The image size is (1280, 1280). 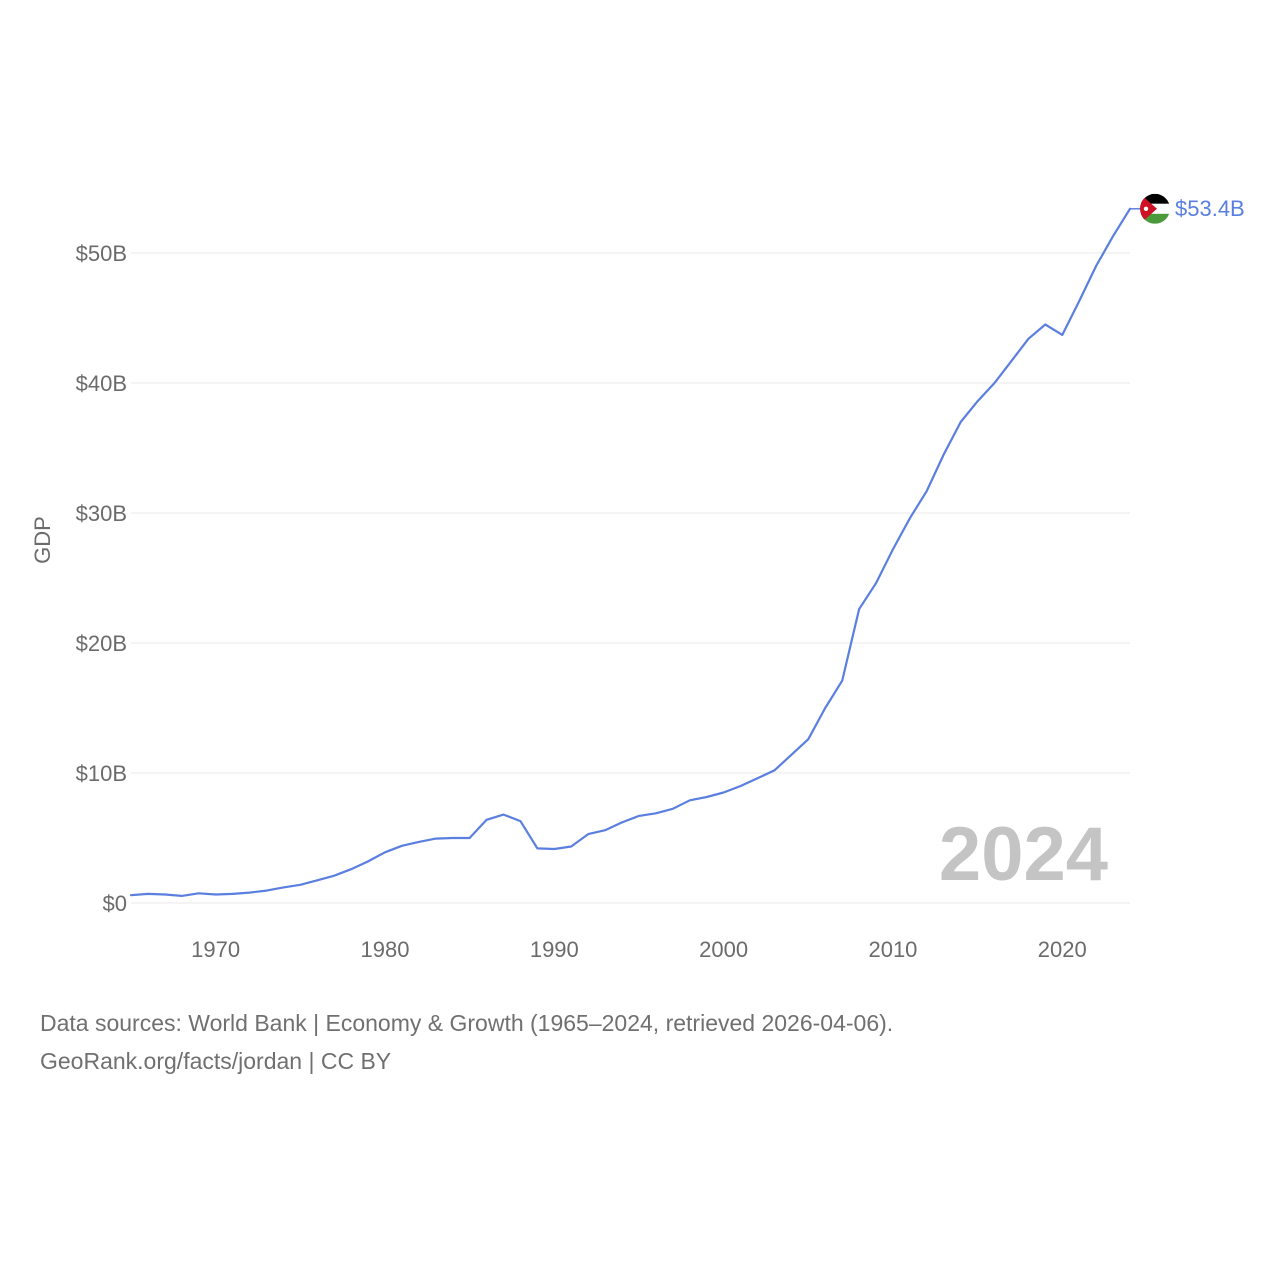 What do you see at coordinates (101, 383) in the screenshot?
I see `y-tick-label: $40B` at bounding box center [101, 383].